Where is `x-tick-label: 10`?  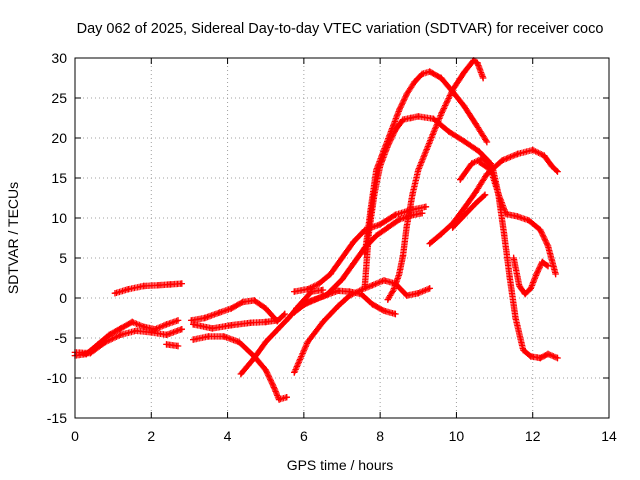
x-tick-label: 10 is located at coordinates (457, 436).